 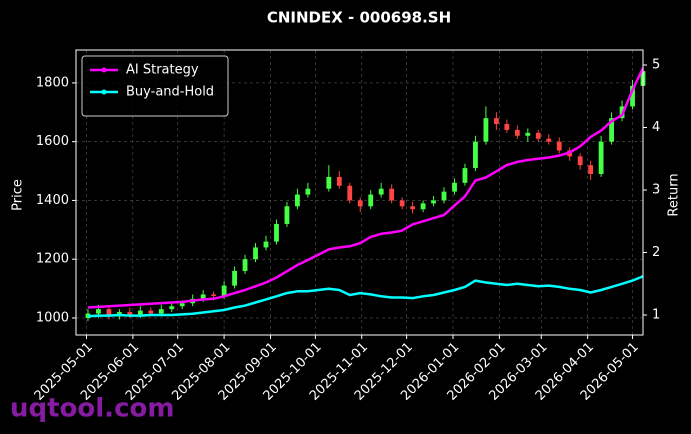 I want to click on legend-label: Buy-and-Hold, so click(x=170, y=92).